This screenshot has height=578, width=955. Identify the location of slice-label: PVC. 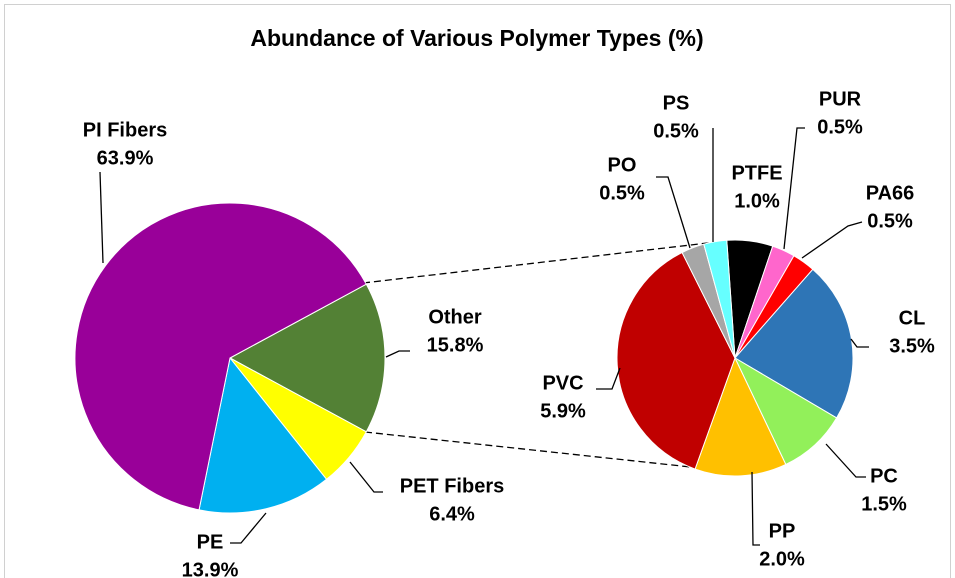
(562, 383).